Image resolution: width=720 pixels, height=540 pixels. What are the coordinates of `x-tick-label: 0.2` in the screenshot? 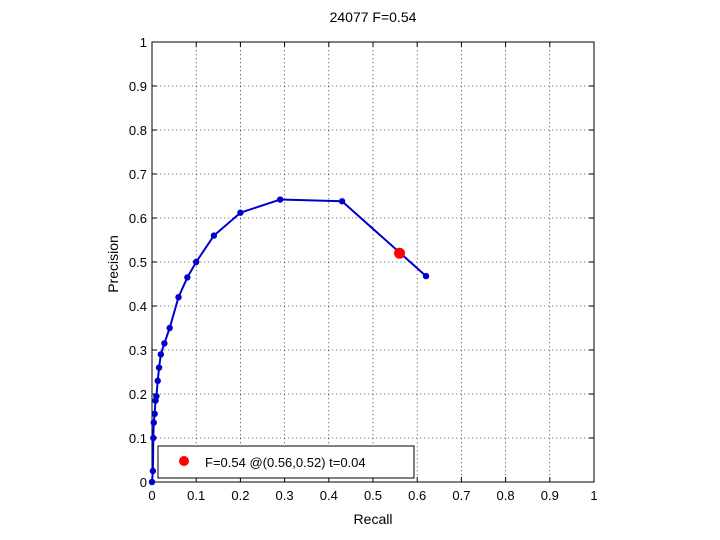 It's located at (240, 495).